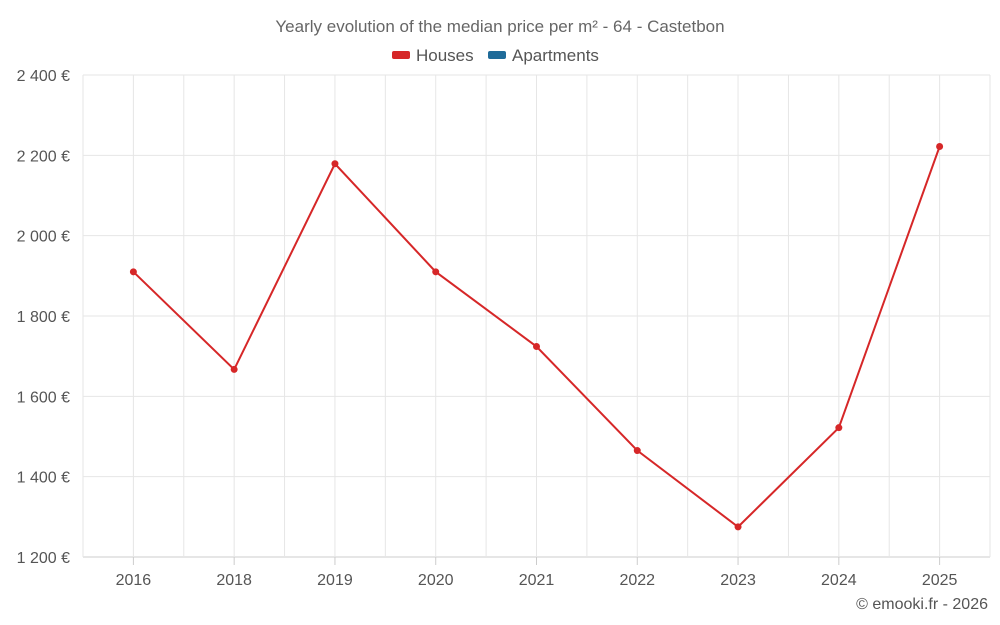  What do you see at coordinates (43, 76) in the screenshot?
I see `y-tick-label: 2 400 €` at bounding box center [43, 76].